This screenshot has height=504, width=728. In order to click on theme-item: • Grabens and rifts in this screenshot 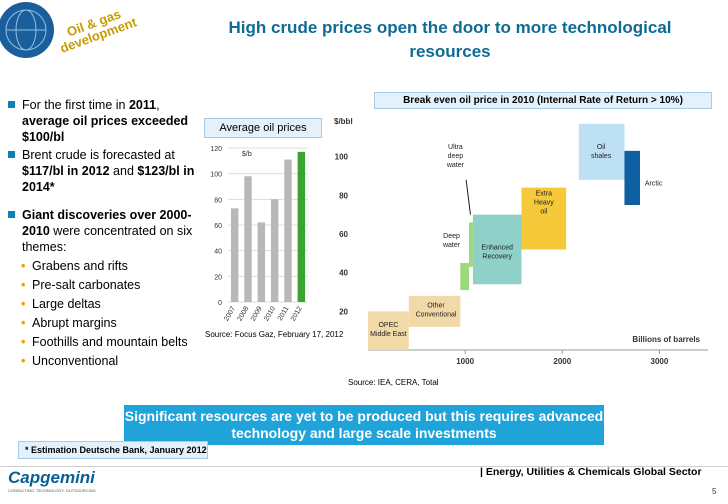, I will do `click(74, 266)`.